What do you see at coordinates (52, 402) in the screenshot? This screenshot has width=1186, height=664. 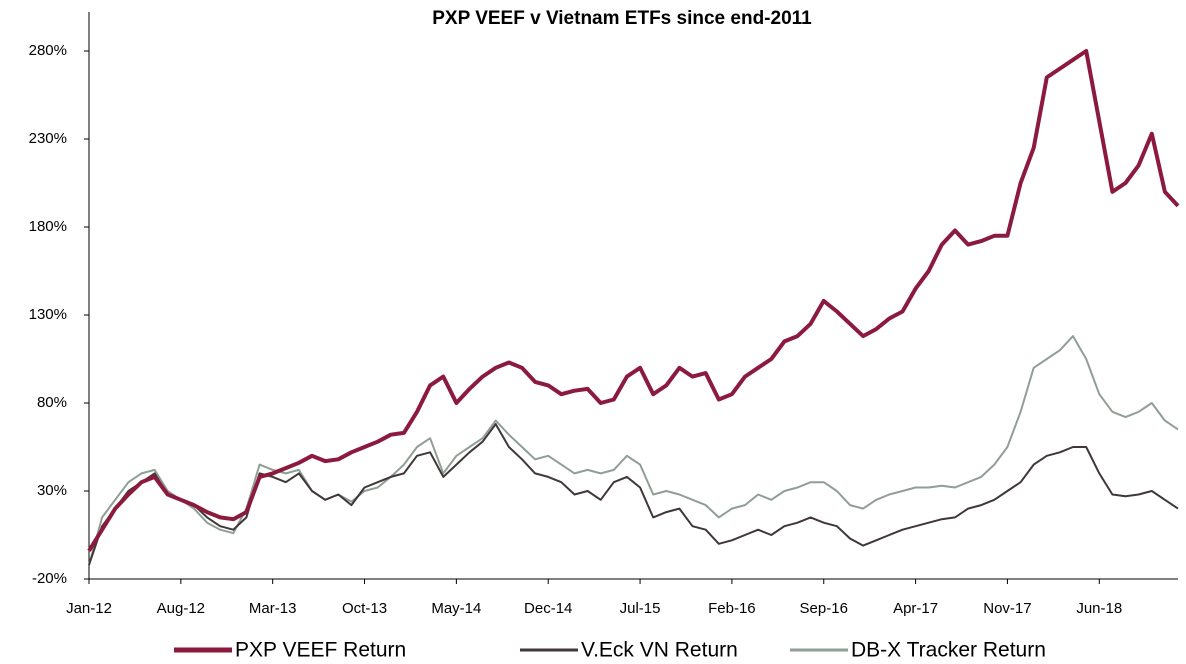 I see `y-tick-label: 80%` at bounding box center [52, 402].